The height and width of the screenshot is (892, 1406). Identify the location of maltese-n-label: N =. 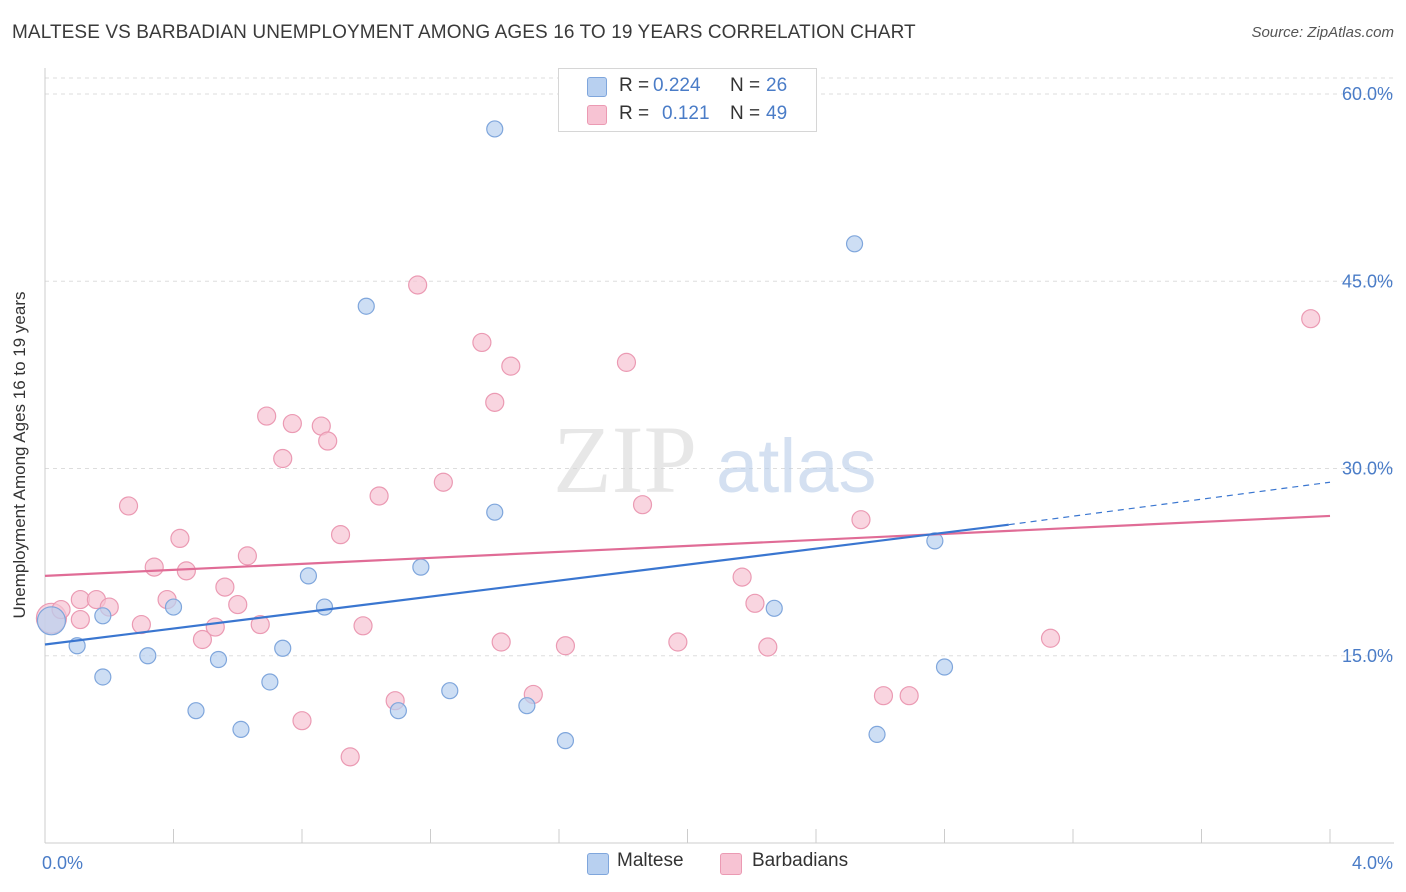
(745, 85).